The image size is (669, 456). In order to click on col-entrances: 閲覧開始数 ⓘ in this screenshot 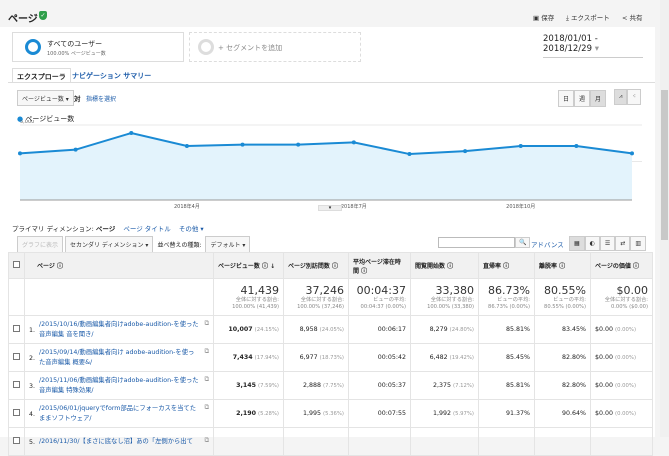, I will do `click(444, 265)`.